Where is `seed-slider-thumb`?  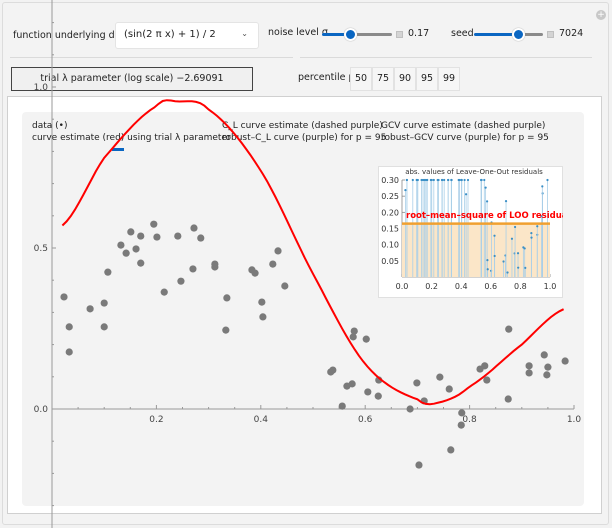
seed-slider-thumb is located at coordinates (518, 34).